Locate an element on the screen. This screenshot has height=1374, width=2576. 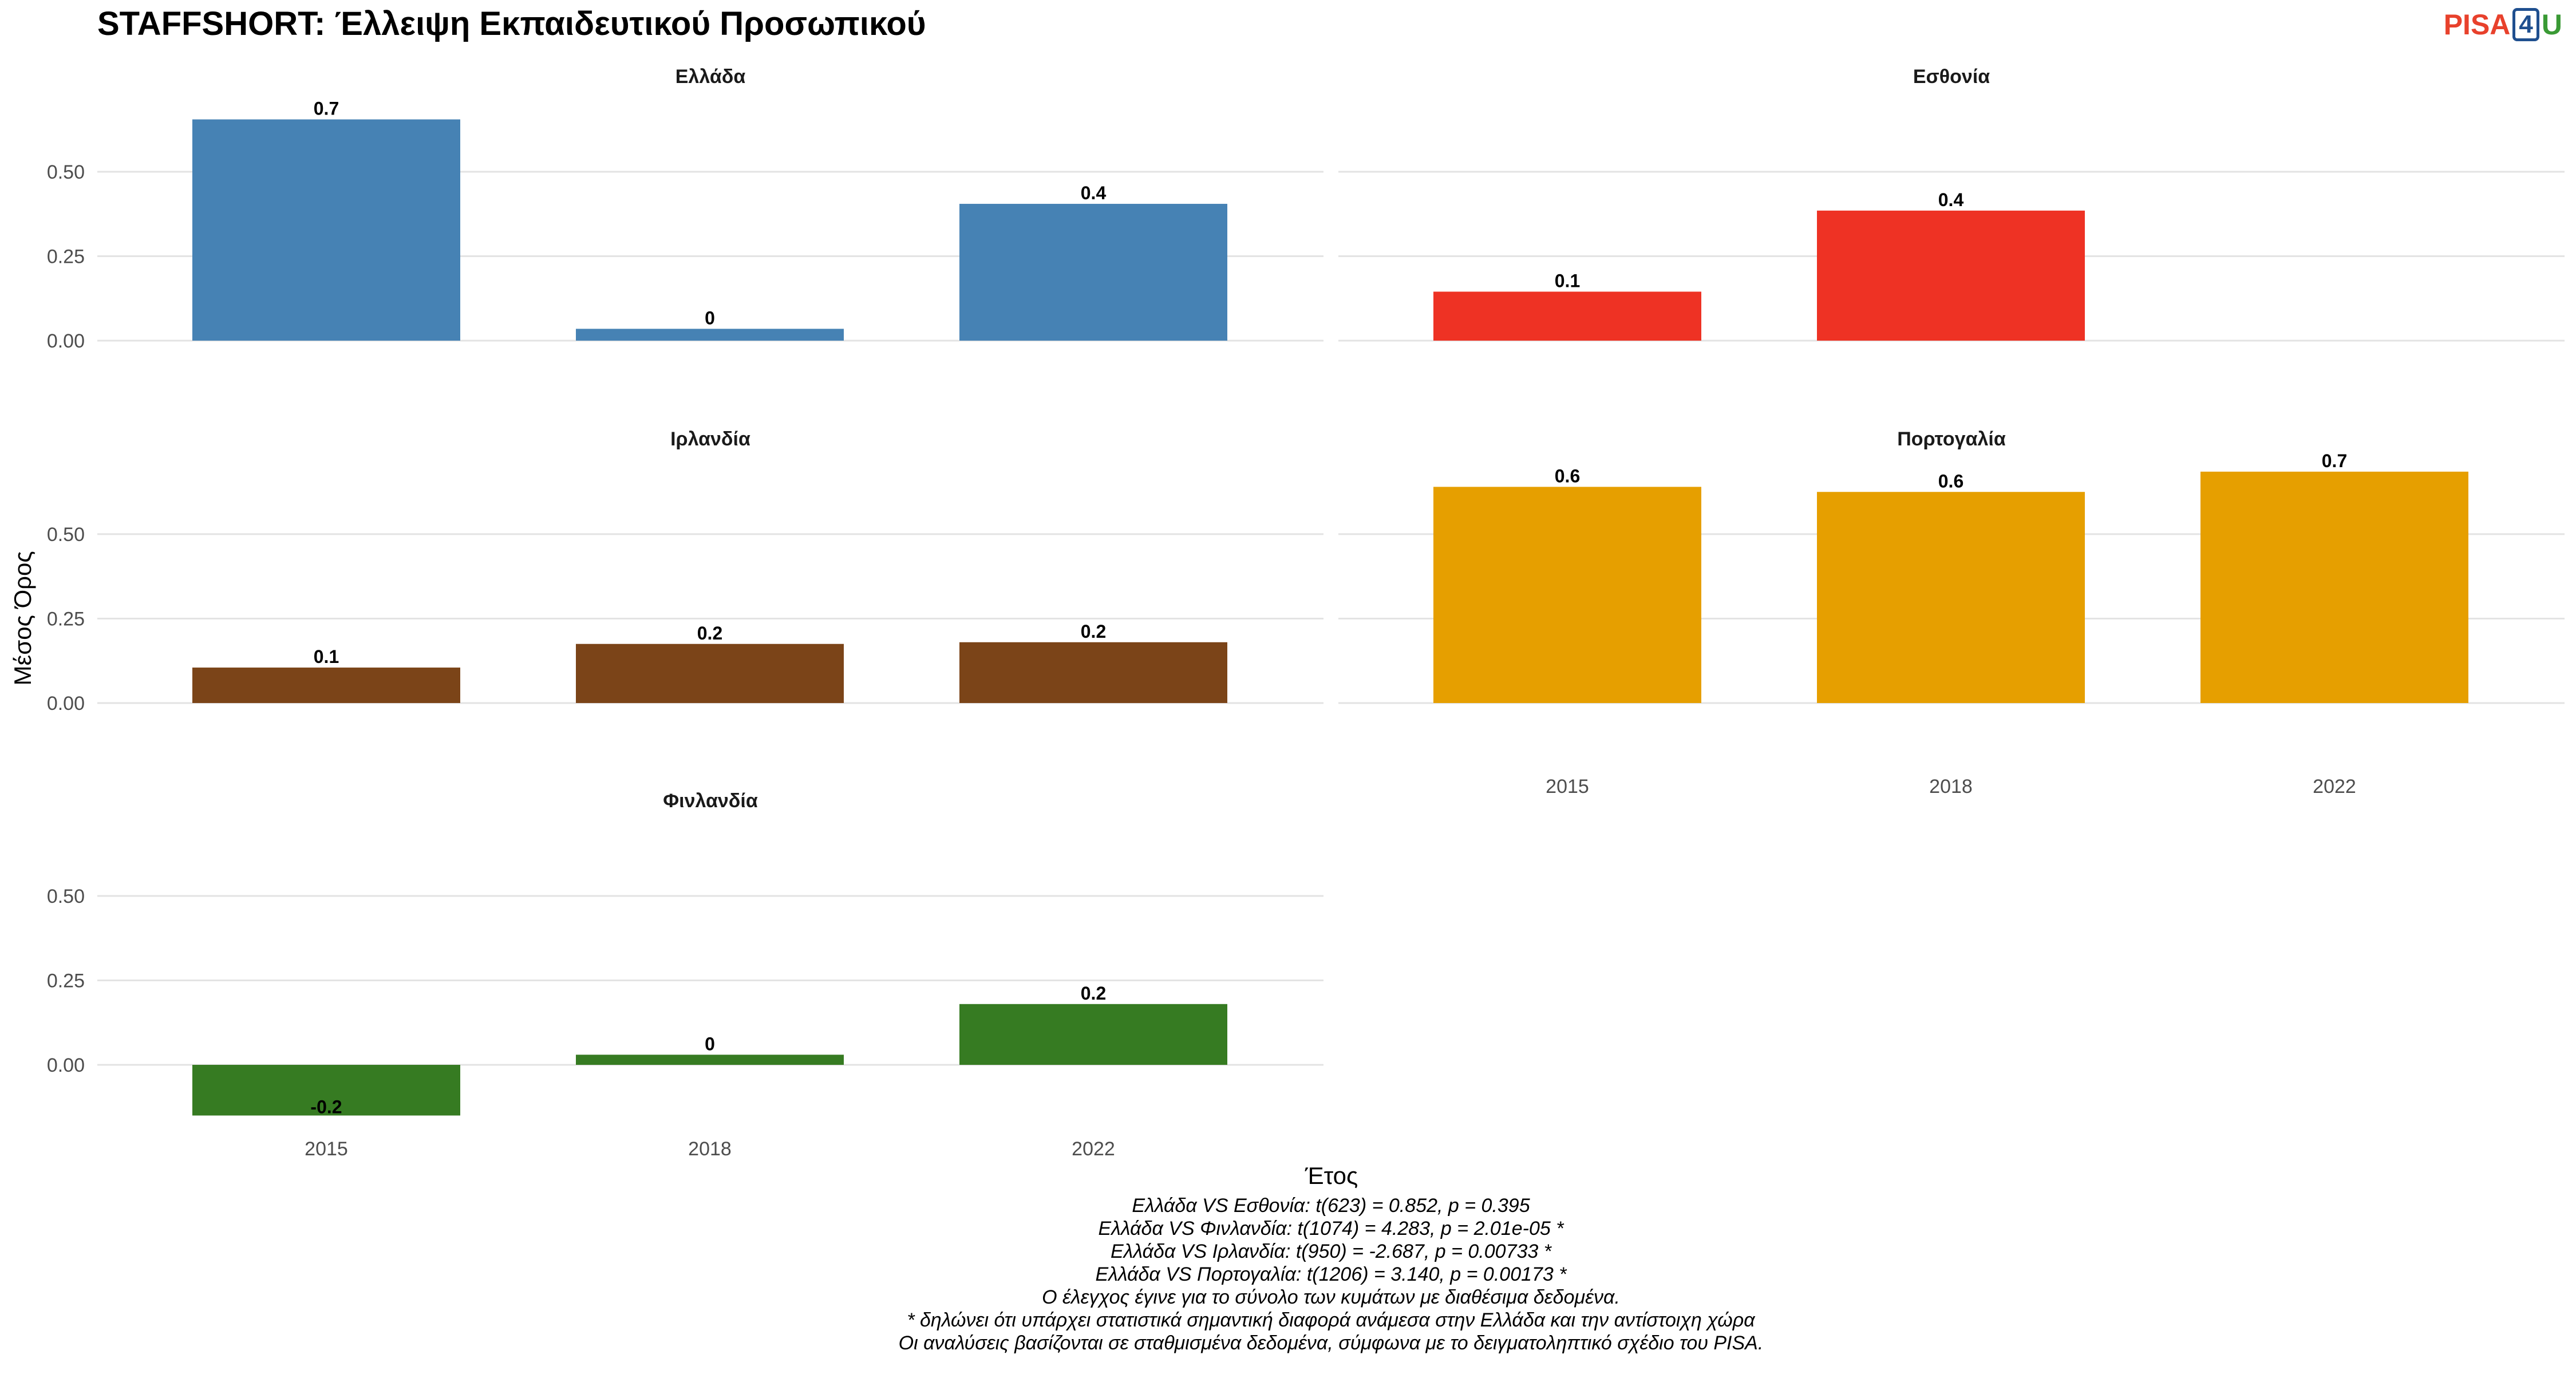
panel-3: 0.00 0.25 0.50 Ιρλανδία 0.1 0.2 0.2 is located at coordinates (685, 571).